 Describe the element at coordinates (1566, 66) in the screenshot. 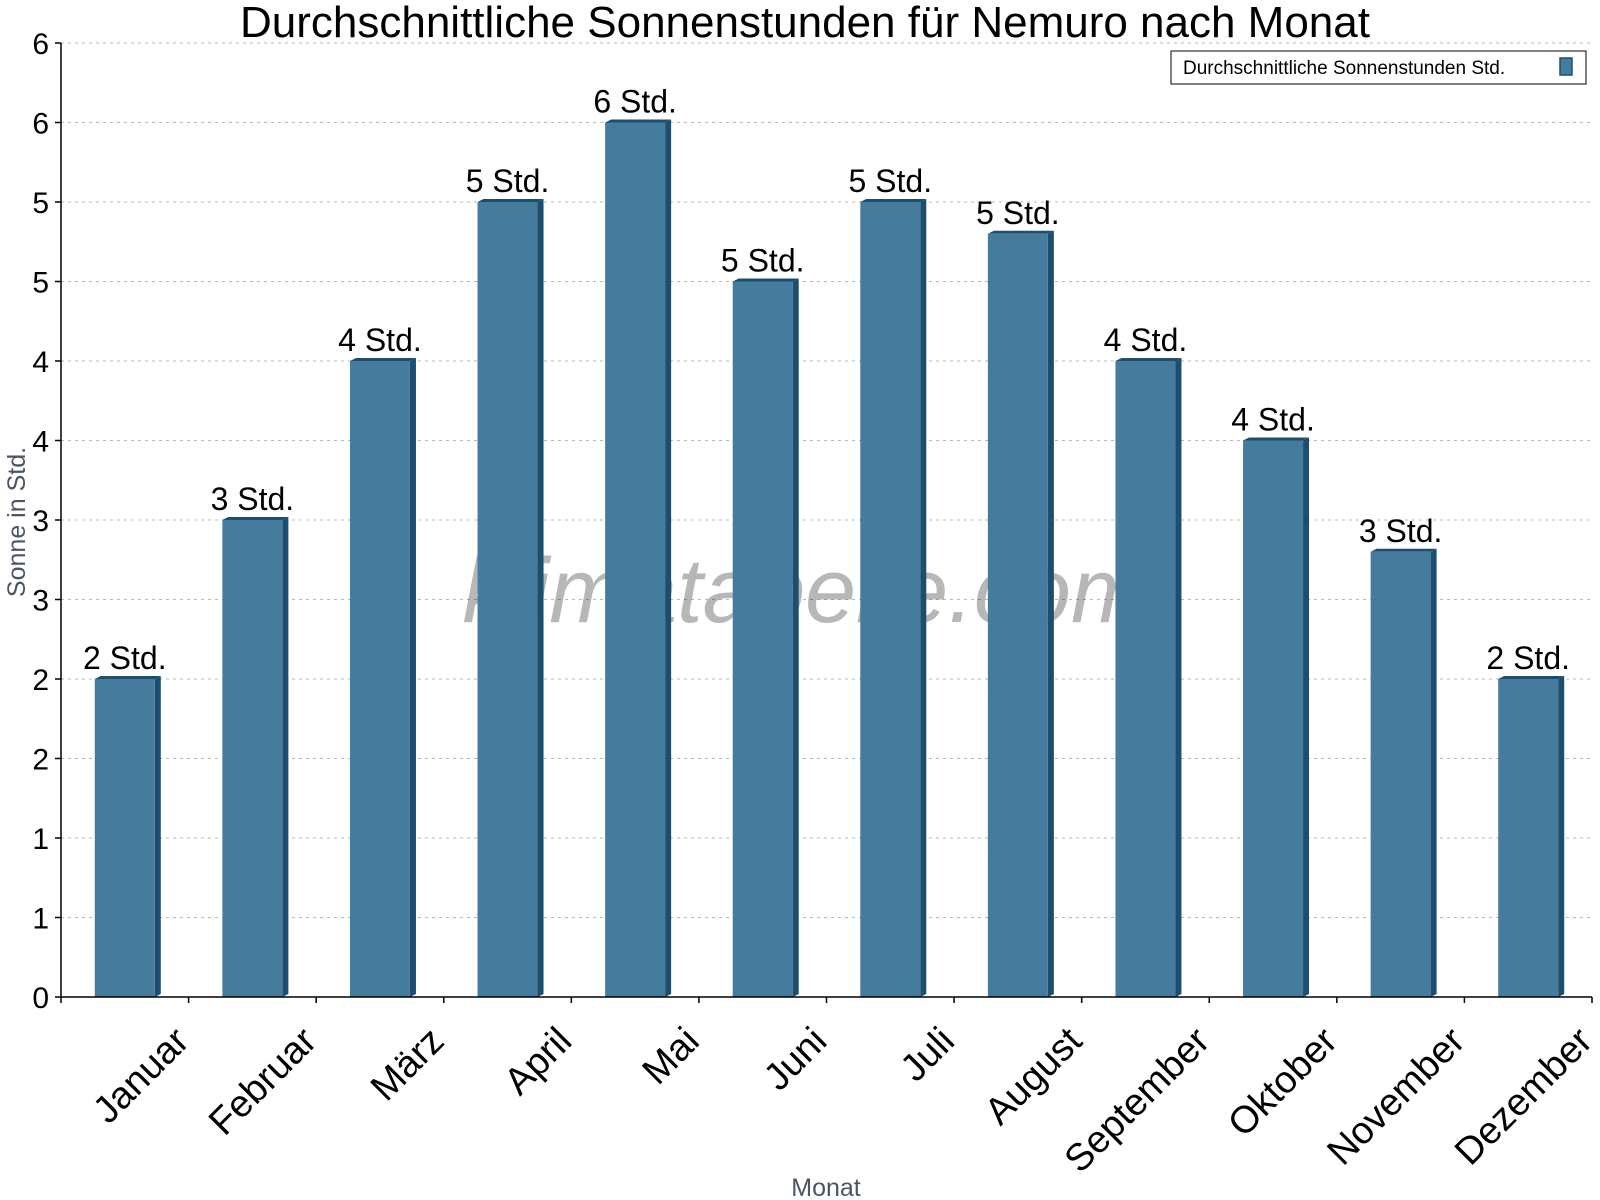

I see `legend-swatch` at that location.